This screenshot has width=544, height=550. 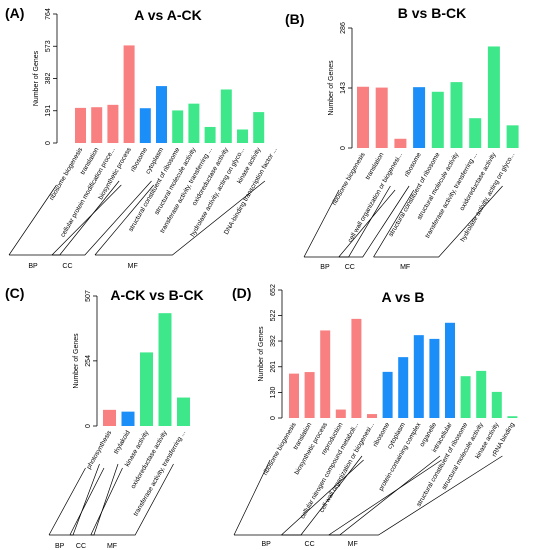 What do you see at coordinates (273, 341) in the screenshot?
I see `y-tick-label: 392` at bounding box center [273, 341].